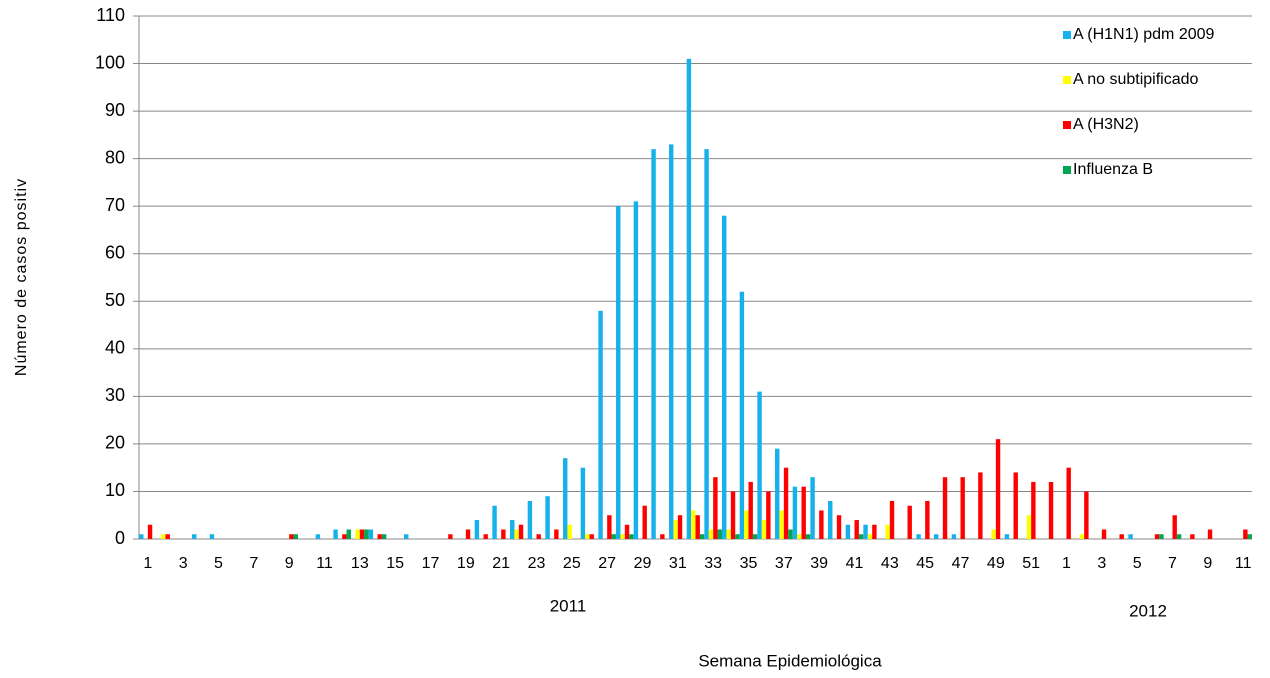 This screenshot has height=678, width=1270. What do you see at coordinates (115, 443) in the screenshot?
I see `y-tick-label: 20` at bounding box center [115, 443].